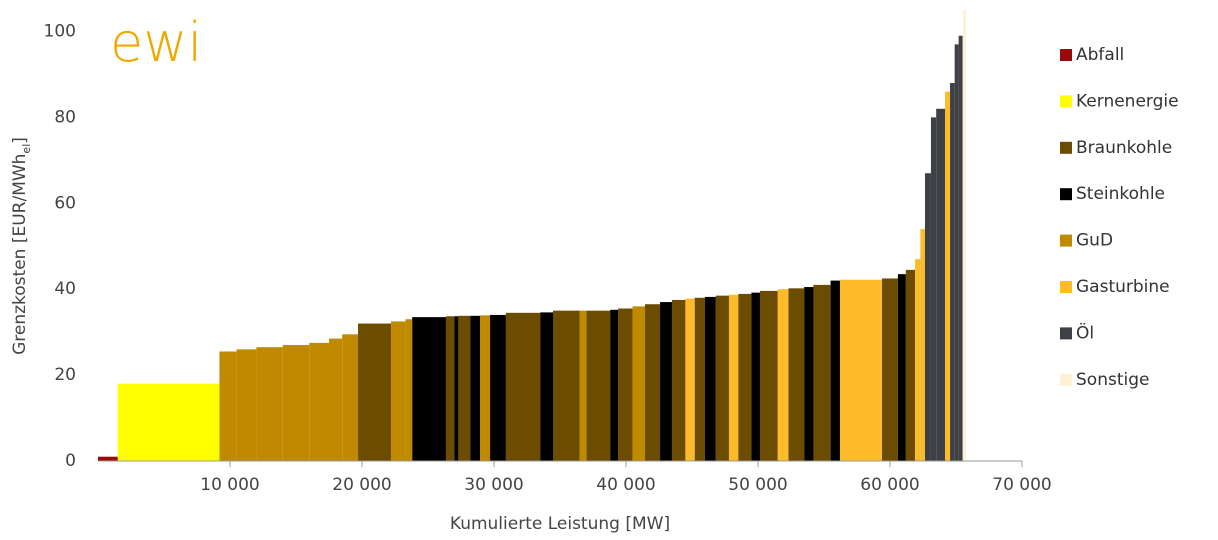  I want to click on y-tick-label: 0, so click(70, 461).